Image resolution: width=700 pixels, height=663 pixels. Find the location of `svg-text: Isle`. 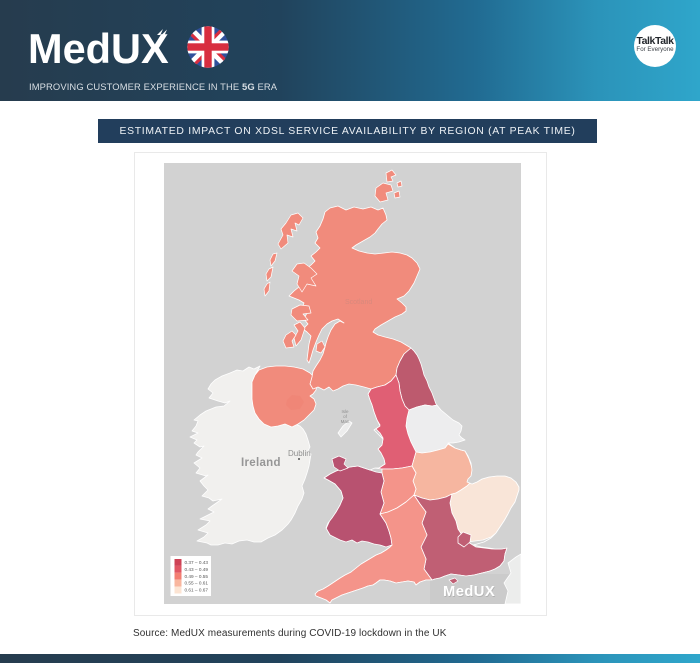

svg-text: Isle is located at coordinates (345, 411).